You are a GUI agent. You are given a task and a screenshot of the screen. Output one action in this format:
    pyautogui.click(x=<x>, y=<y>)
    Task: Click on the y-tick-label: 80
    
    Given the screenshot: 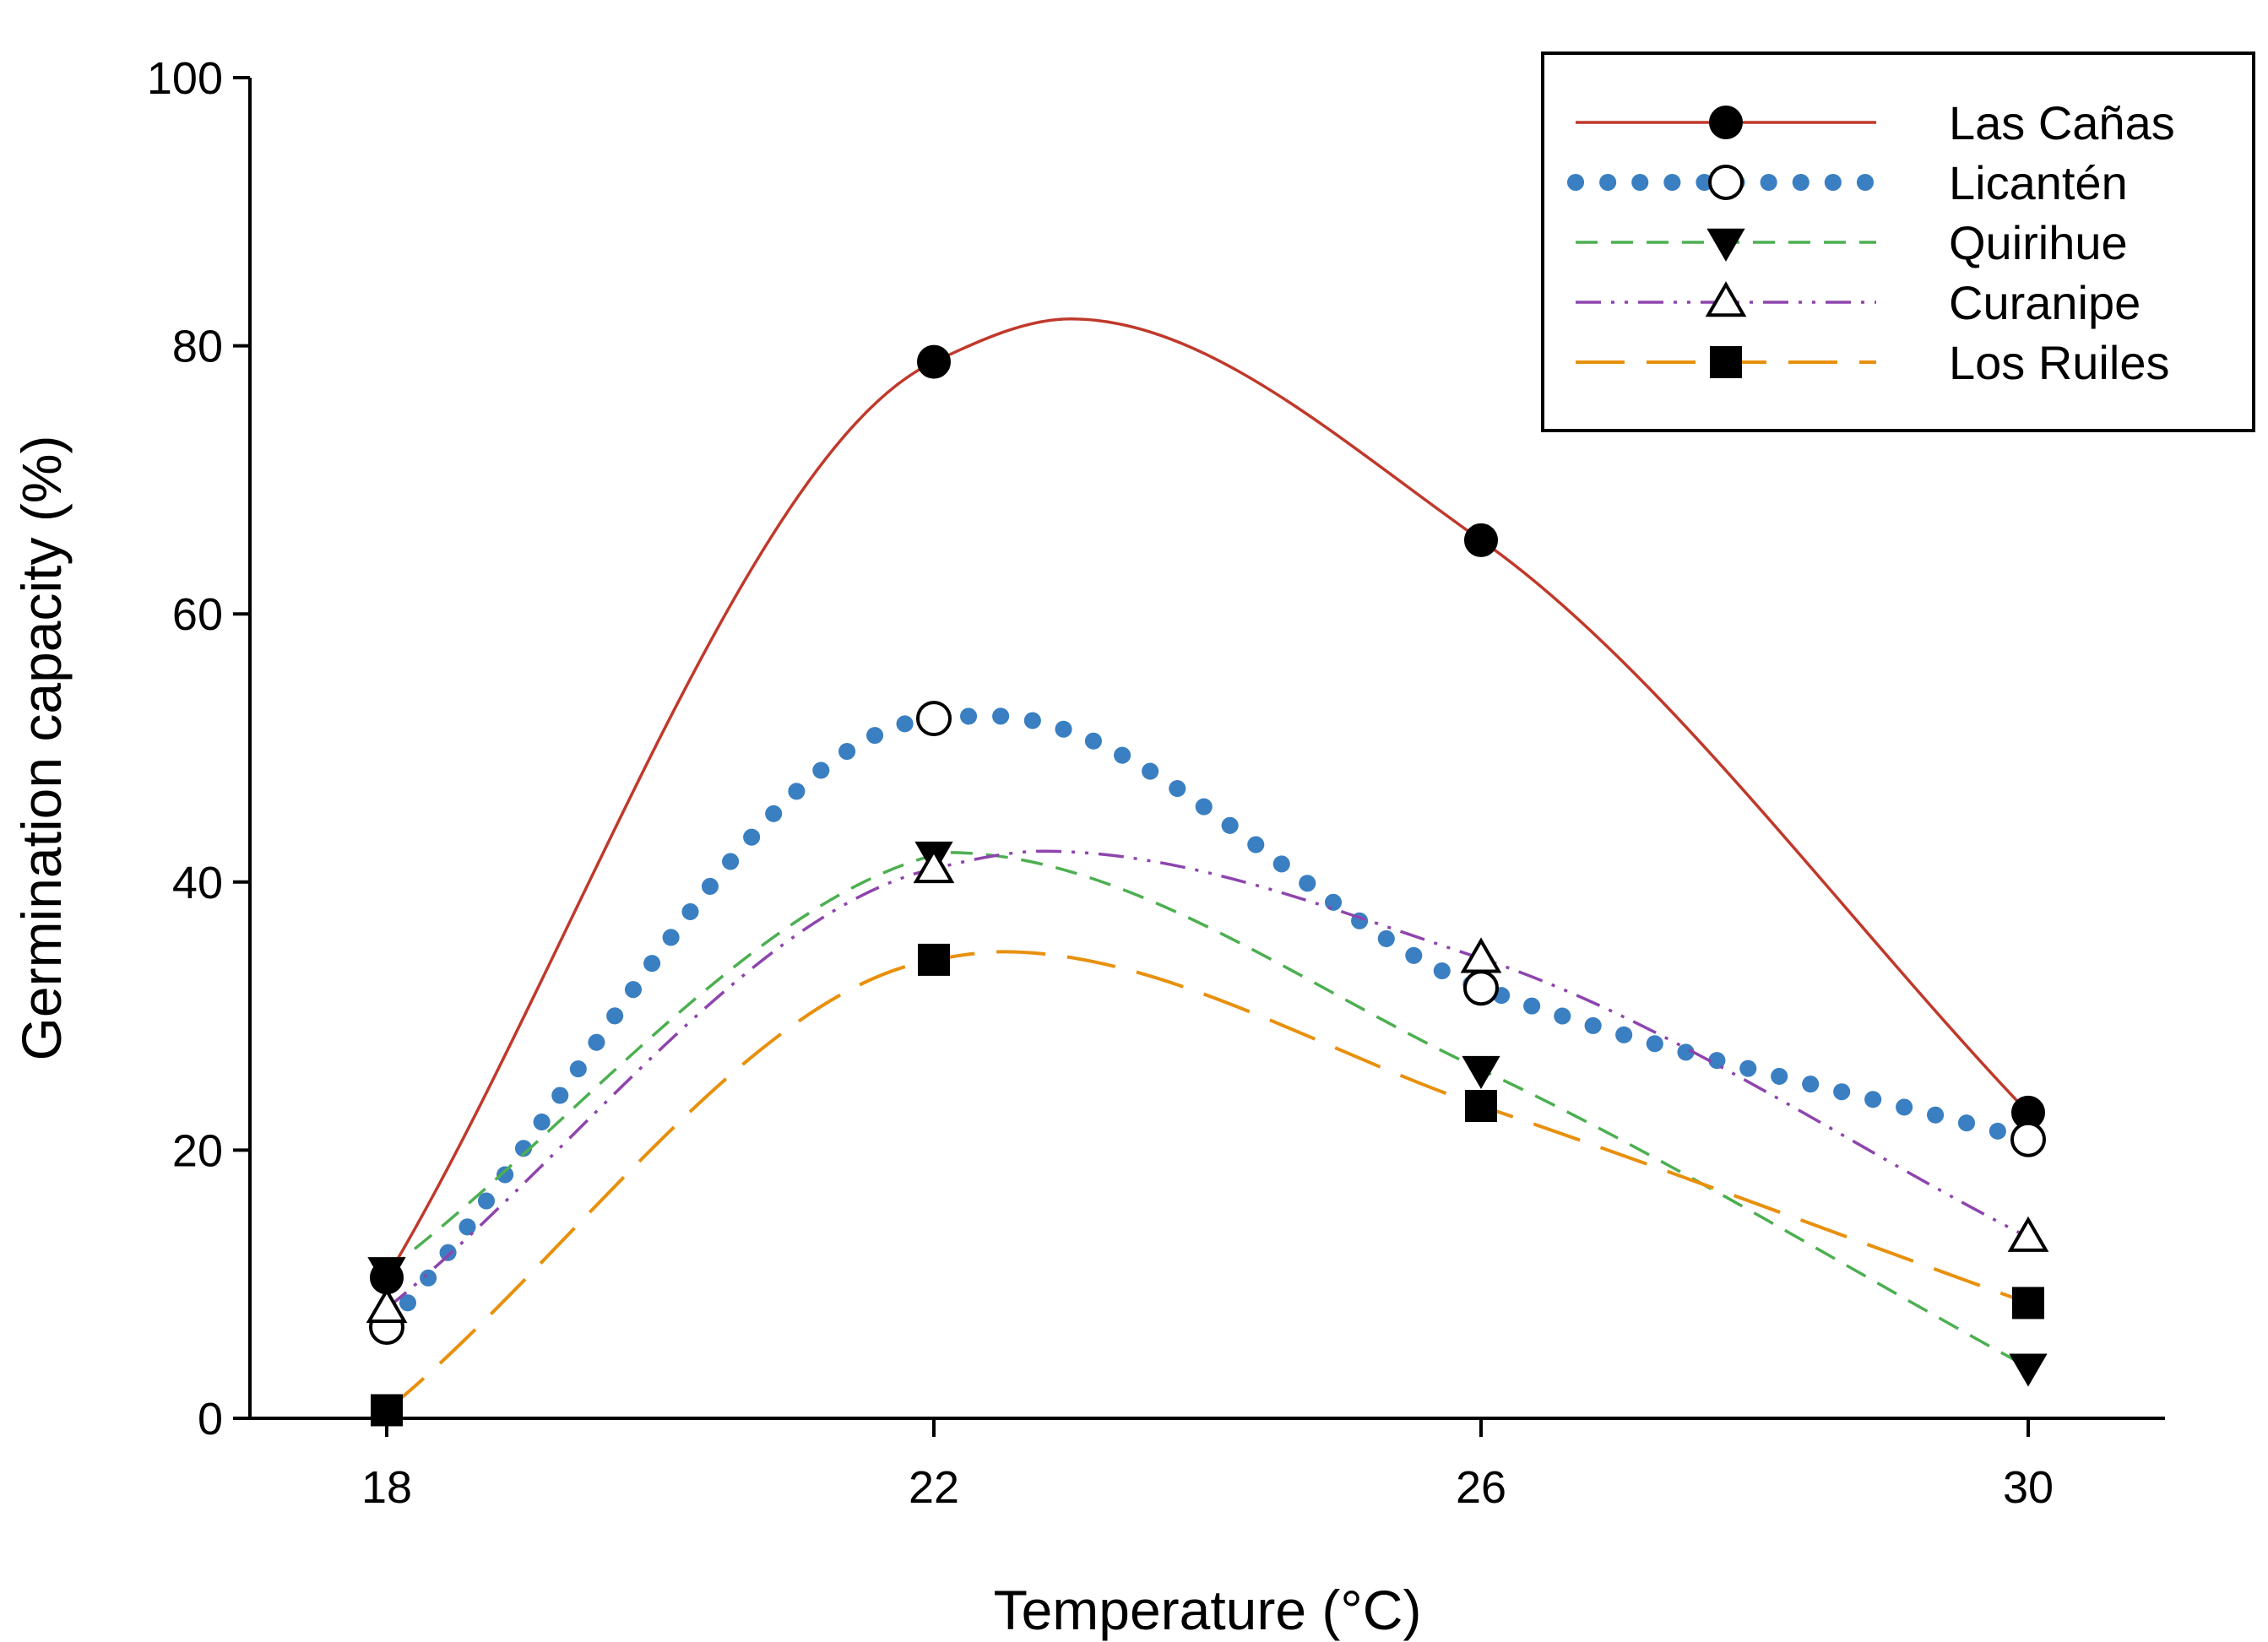 What is the action you would take?
    pyautogui.click(x=197, y=347)
    